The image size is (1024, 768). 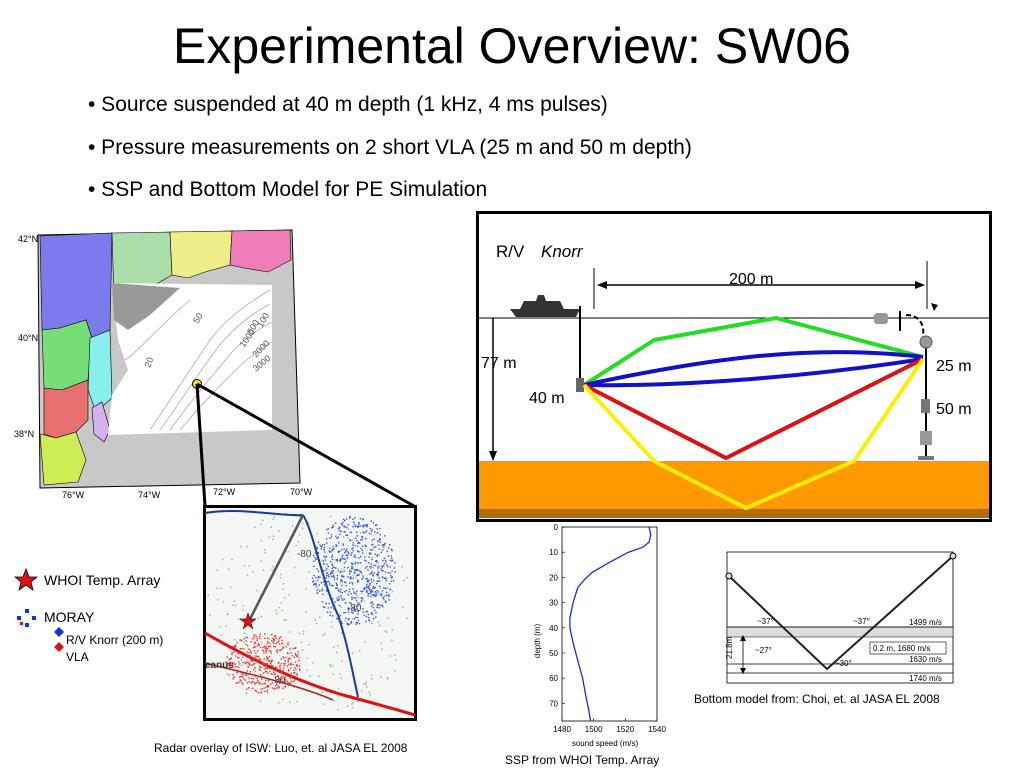 I want to click on bm-speed-base: 1740 m/s, so click(x=925, y=678).